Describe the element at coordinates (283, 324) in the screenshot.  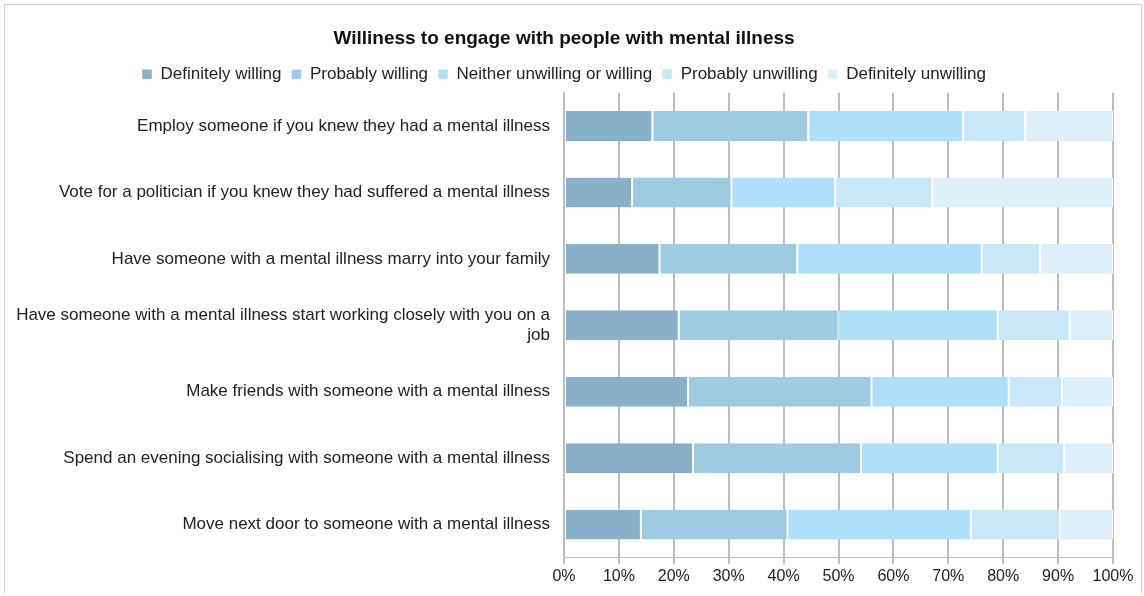
I see `y-tick-label: Have someone with a mental illness start working closely with you on a job` at that location.